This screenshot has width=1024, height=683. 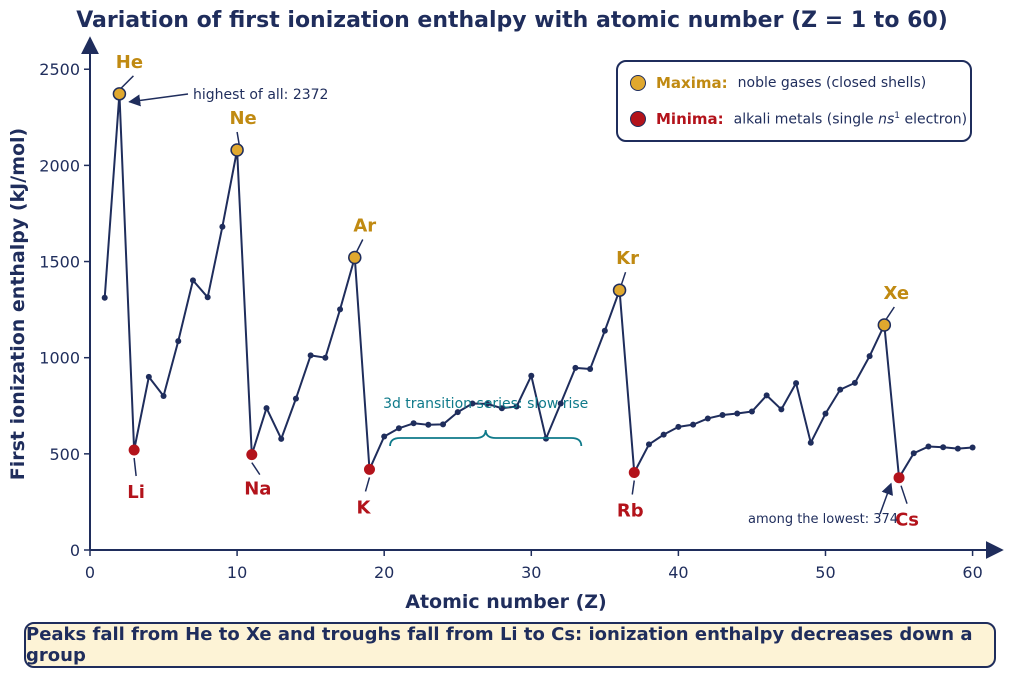 I want to click on x-tick-label: 20, so click(x=384, y=572).